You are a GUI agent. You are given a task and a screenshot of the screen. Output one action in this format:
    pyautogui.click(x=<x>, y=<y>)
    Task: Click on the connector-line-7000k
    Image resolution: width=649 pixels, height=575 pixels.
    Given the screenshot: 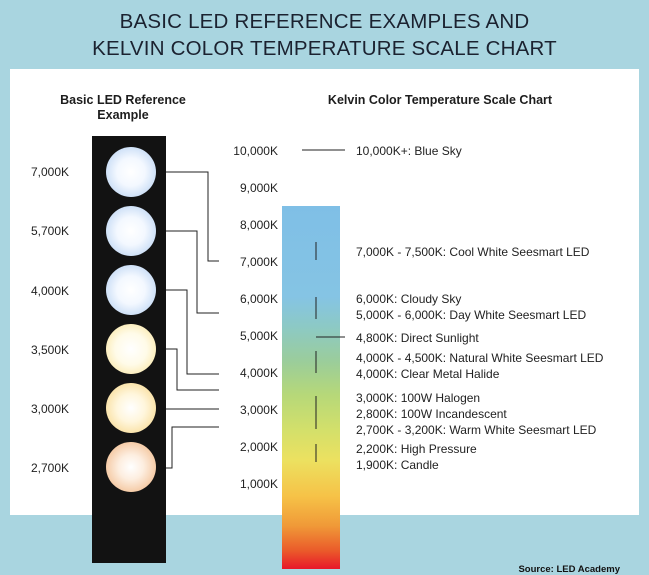 What is the action you would take?
    pyautogui.click(x=192, y=216)
    